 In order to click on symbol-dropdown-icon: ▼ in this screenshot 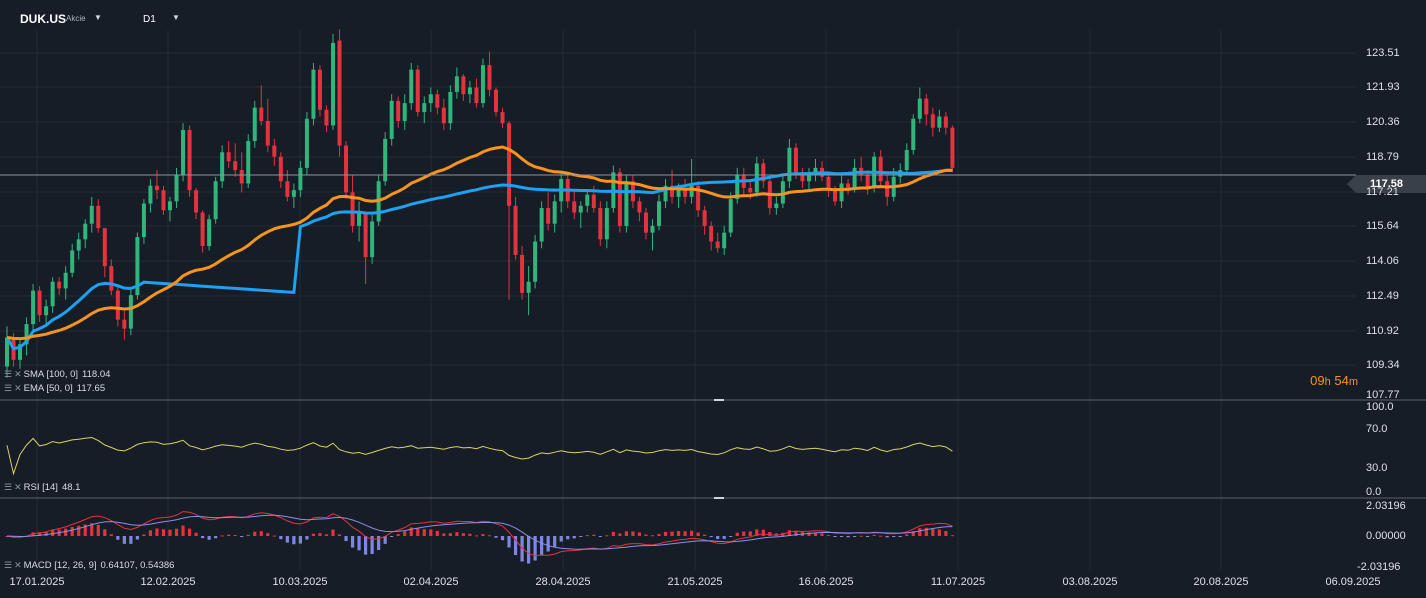, I will do `click(98, 17)`.